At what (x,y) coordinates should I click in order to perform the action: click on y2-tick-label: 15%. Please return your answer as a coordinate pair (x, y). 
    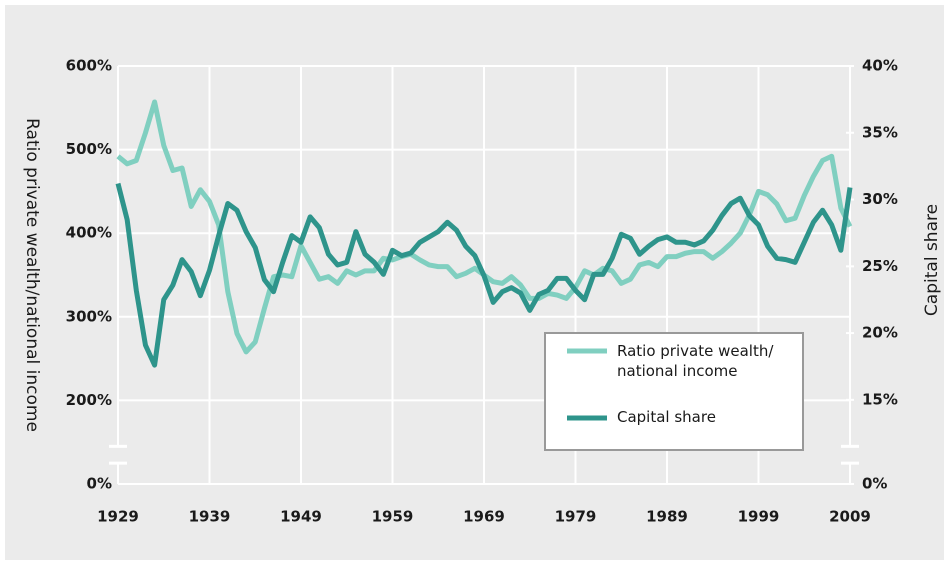
    Looking at the image, I should click on (880, 399).